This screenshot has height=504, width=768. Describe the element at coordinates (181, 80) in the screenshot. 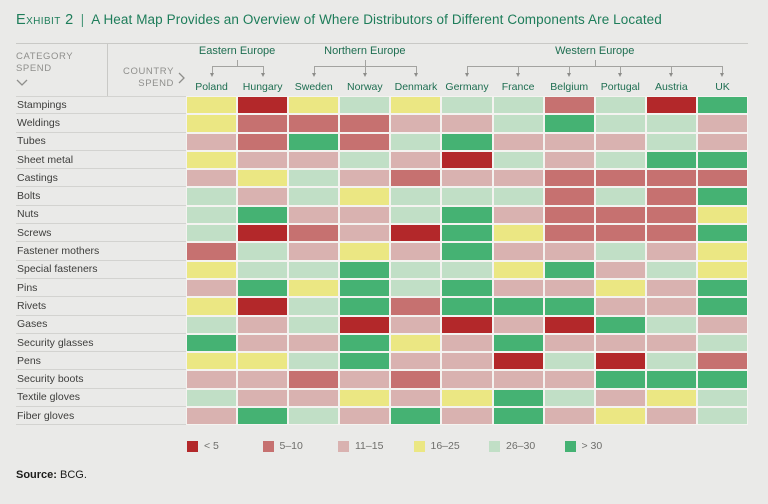

I see `chevron-right-icon` at that location.